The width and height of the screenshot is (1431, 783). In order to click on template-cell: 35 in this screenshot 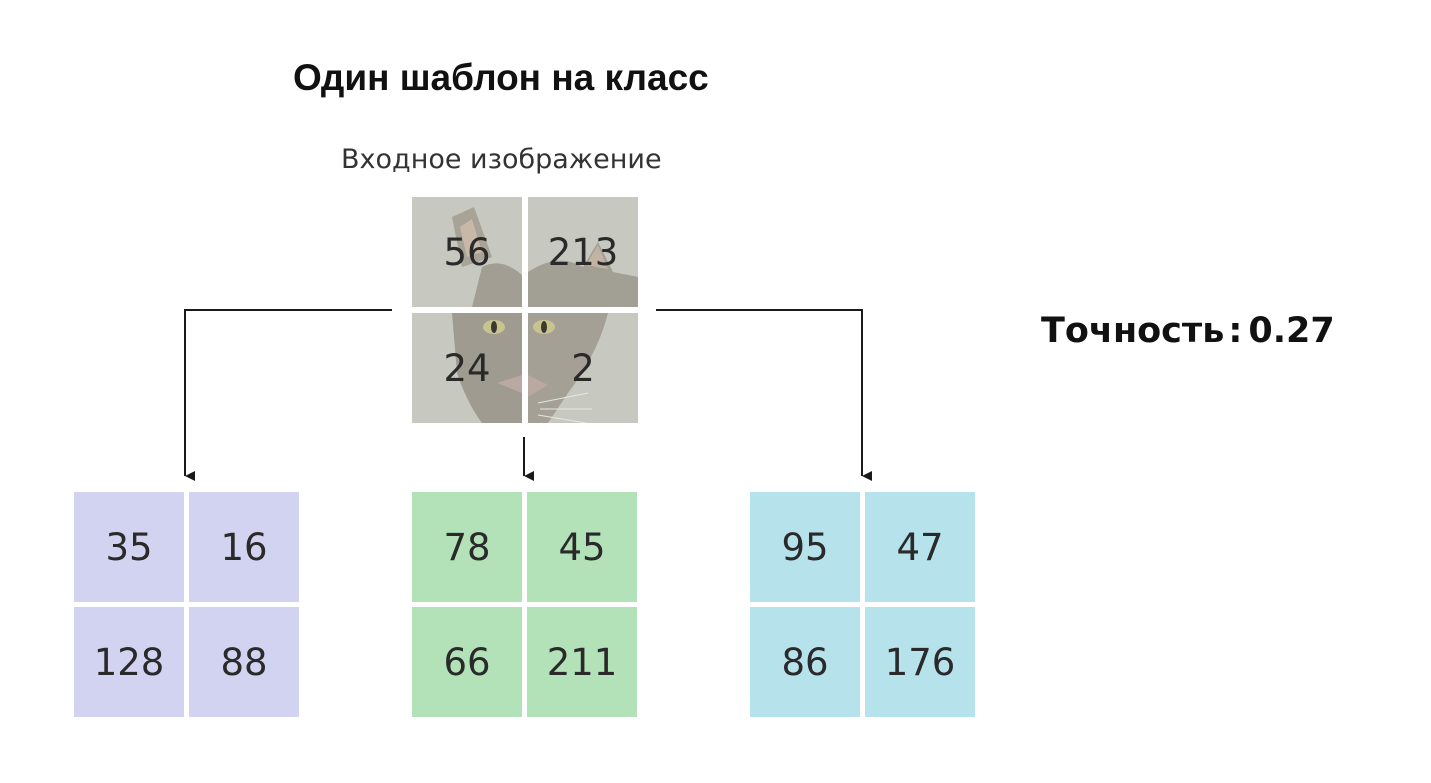, I will do `click(129, 547)`.